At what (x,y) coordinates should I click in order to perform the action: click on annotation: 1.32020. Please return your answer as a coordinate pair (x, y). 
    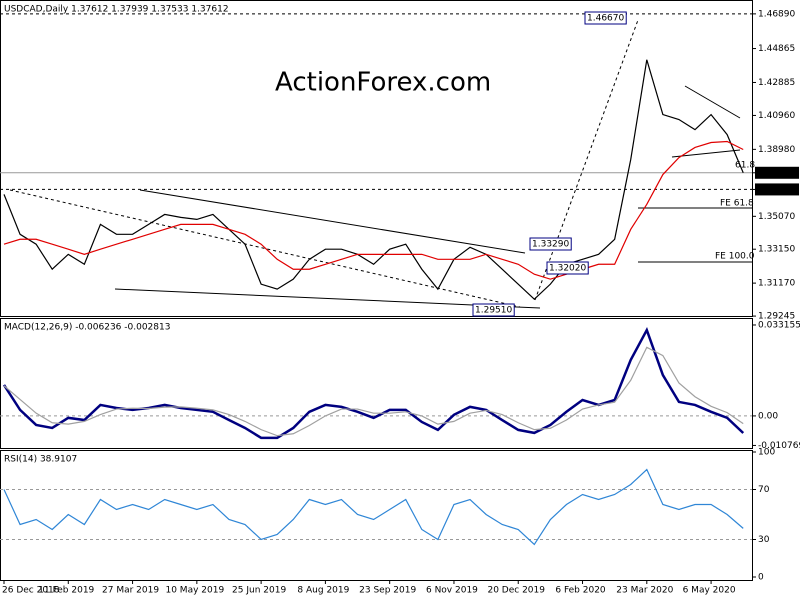
    Looking at the image, I should click on (567, 269).